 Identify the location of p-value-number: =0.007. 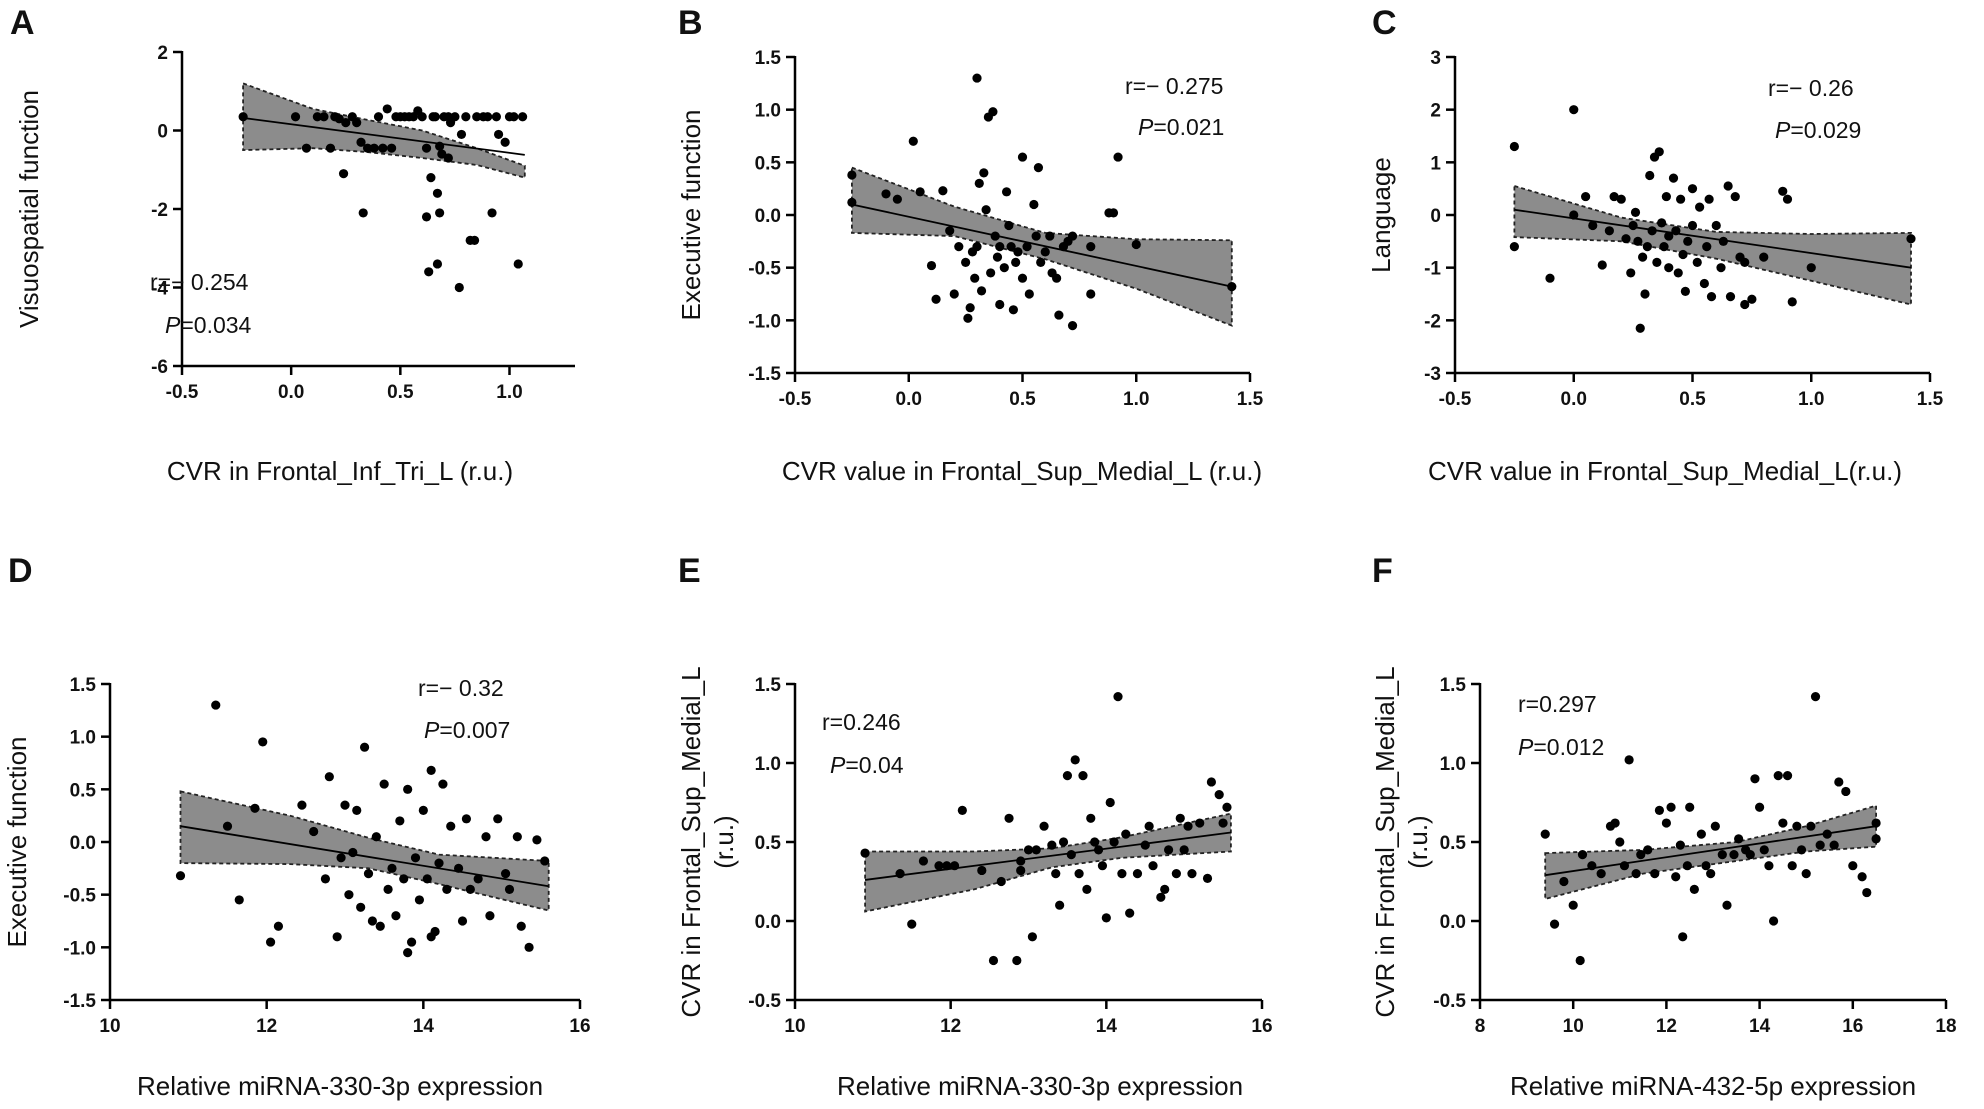
(474, 730).